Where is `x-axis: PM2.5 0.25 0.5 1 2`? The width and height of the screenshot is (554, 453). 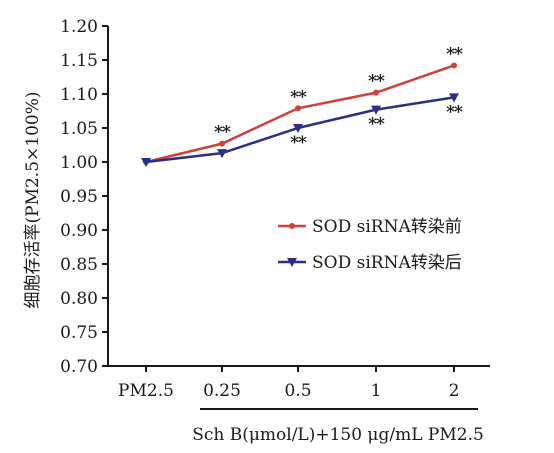 x-axis: PM2.5 0.25 0.5 1 2 is located at coordinates (299, 383).